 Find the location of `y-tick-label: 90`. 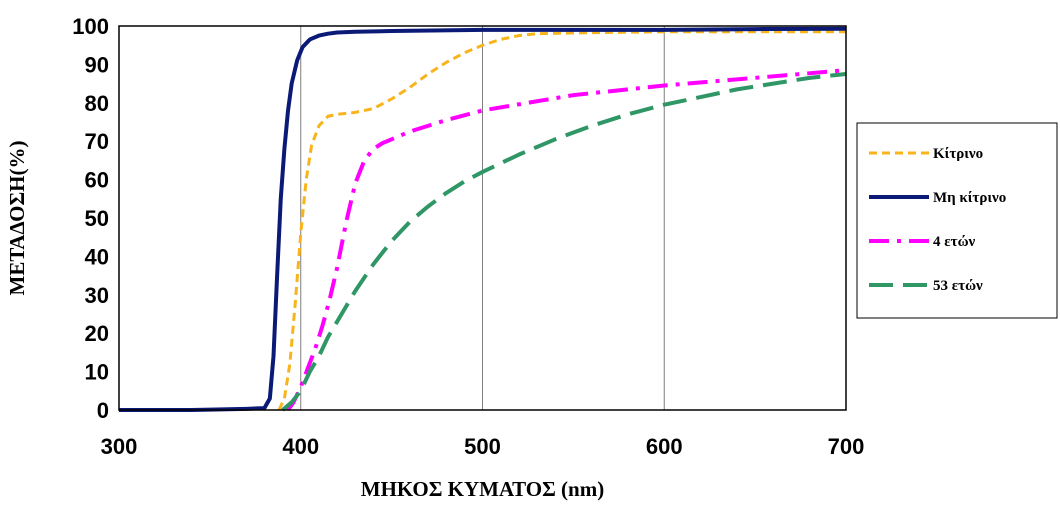

y-tick-label: 90 is located at coordinates (97, 64).